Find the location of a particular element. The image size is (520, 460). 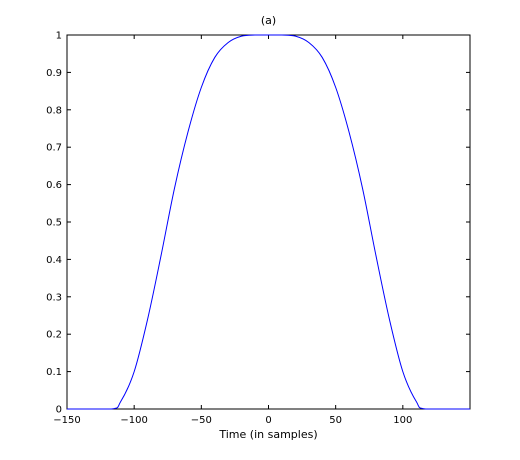

y-tick-label: 0.4 is located at coordinates (54, 260).